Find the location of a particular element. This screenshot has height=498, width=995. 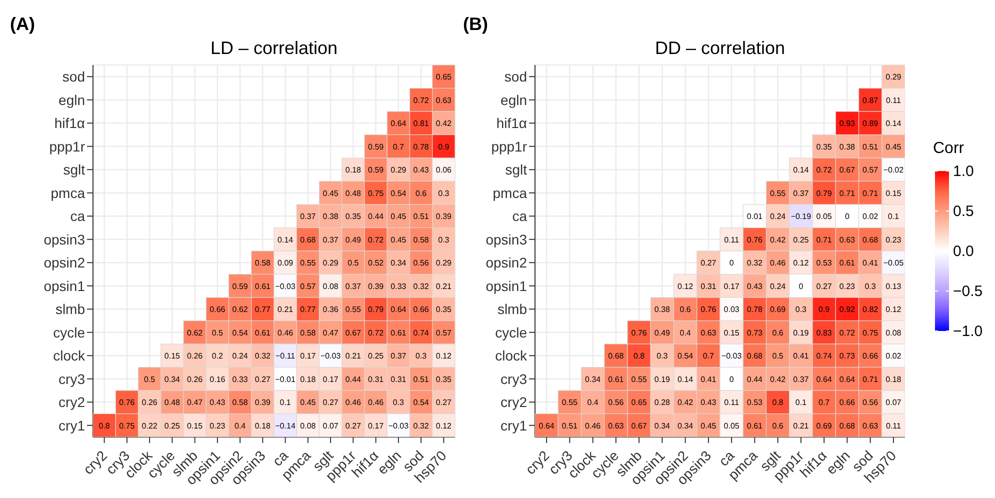

data-label: 0.05 is located at coordinates (732, 425).